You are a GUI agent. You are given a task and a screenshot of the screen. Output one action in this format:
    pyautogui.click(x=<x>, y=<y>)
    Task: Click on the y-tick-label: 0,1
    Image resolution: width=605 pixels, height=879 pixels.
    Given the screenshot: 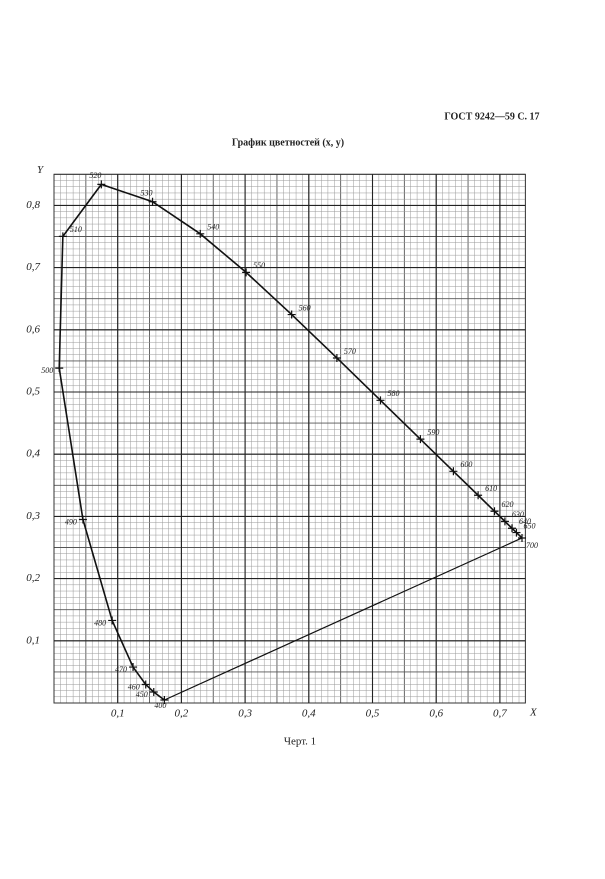 What is the action you would take?
    pyautogui.click(x=33, y=640)
    